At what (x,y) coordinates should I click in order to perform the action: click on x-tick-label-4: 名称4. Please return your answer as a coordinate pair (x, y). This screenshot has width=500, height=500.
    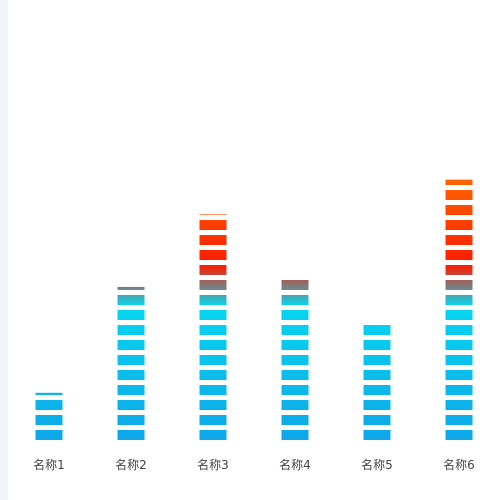
    Looking at the image, I should click on (295, 464).